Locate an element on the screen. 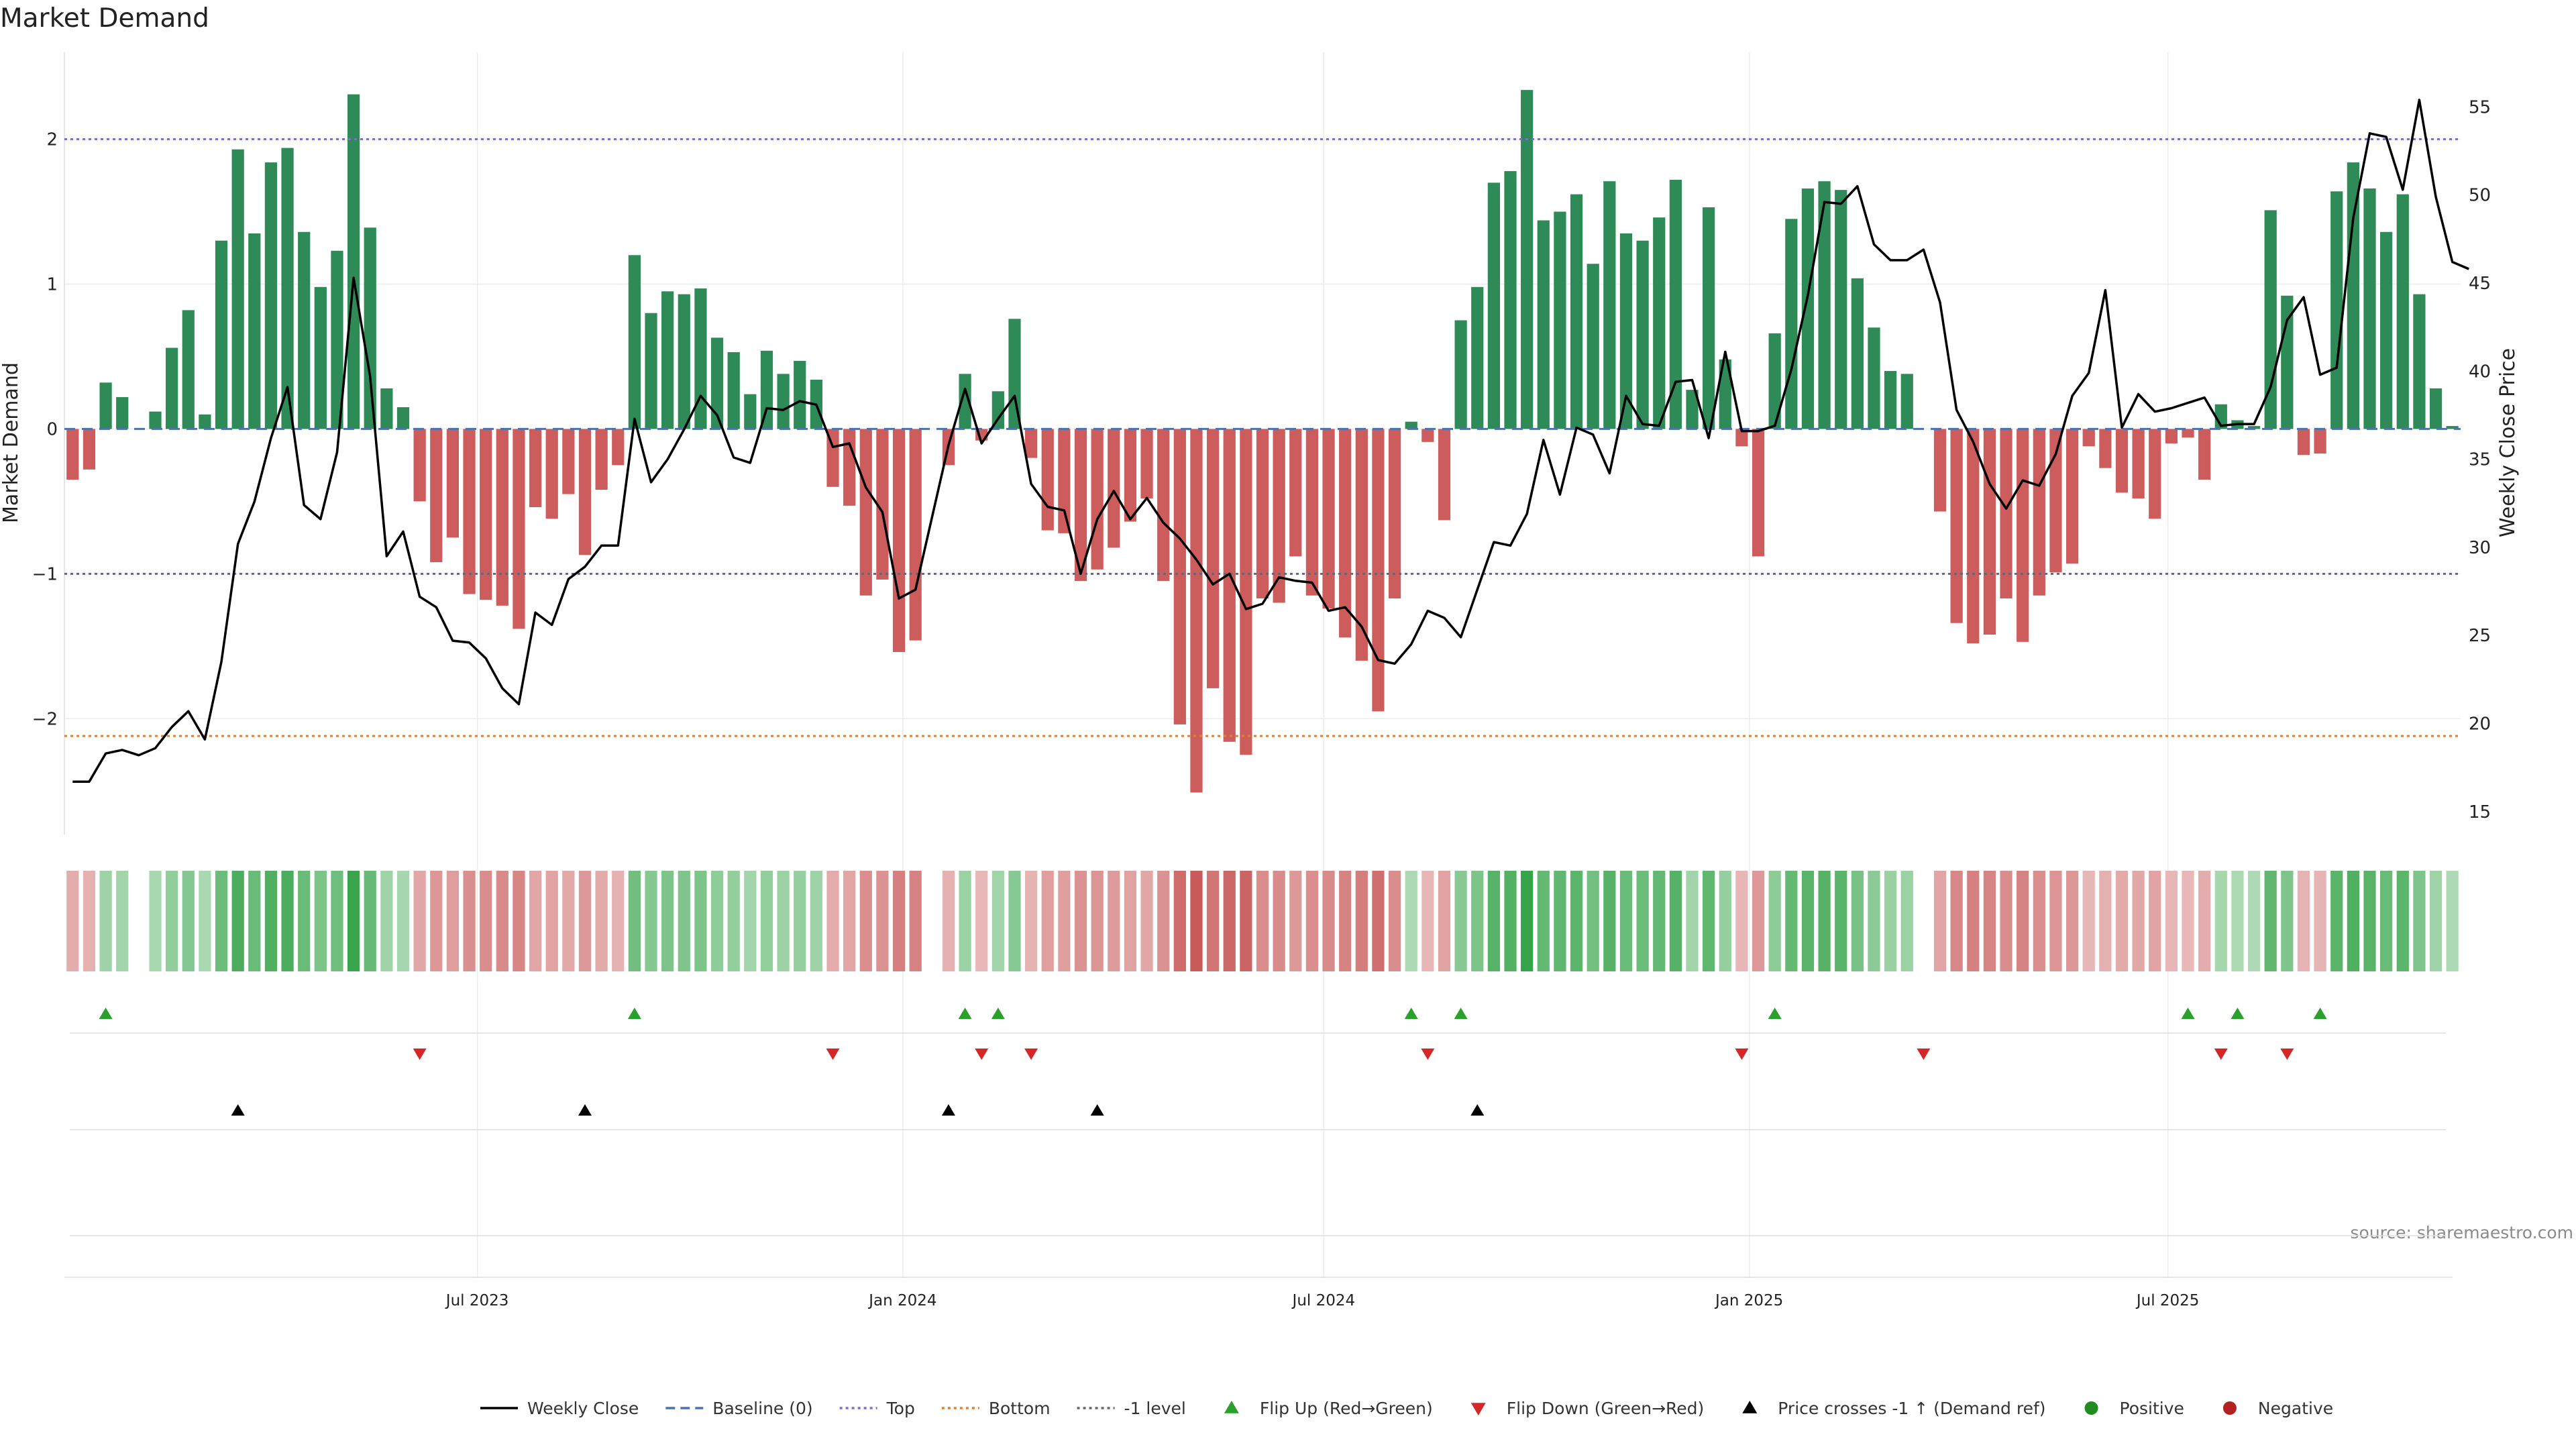  y2-axis-label: Weekly Close Price is located at coordinates (2508, 442).